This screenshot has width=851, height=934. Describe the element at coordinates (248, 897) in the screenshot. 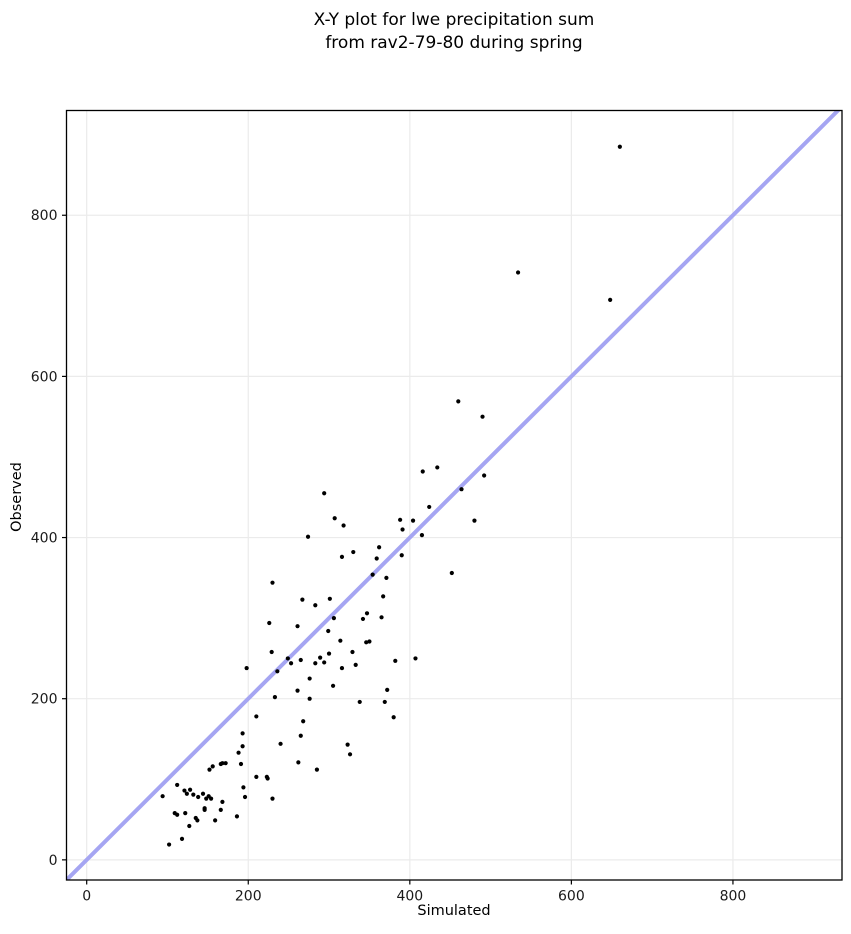

I see `x-tick-label: 200` at that location.